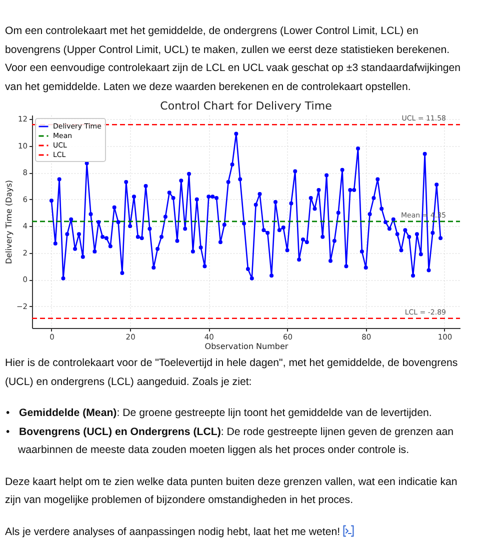 This screenshot has width=480, height=549. What do you see at coordinates (9, 222) in the screenshot?
I see `y-axis-title: Delivery Time (Days)` at bounding box center [9, 222].